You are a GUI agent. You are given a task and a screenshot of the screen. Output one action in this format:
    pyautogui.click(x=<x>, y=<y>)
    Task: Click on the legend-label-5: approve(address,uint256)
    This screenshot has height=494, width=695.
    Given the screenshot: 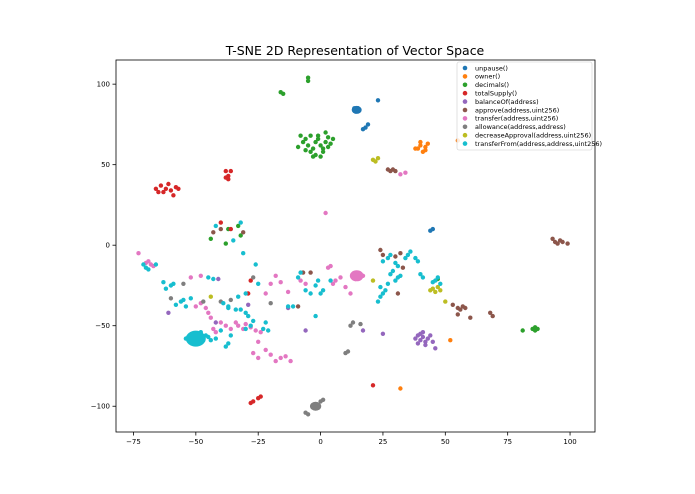 What is the action you would take?
    pyautogui.click(x=517, y=110)
    